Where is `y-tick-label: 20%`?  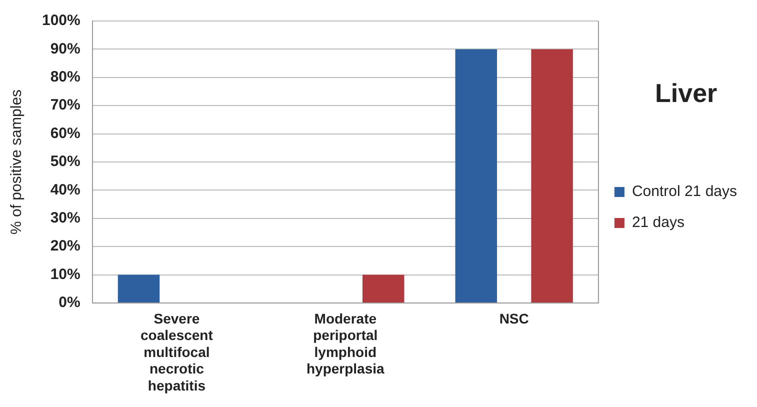 y-tick-label: 20% is located at coordinates (65, 246).